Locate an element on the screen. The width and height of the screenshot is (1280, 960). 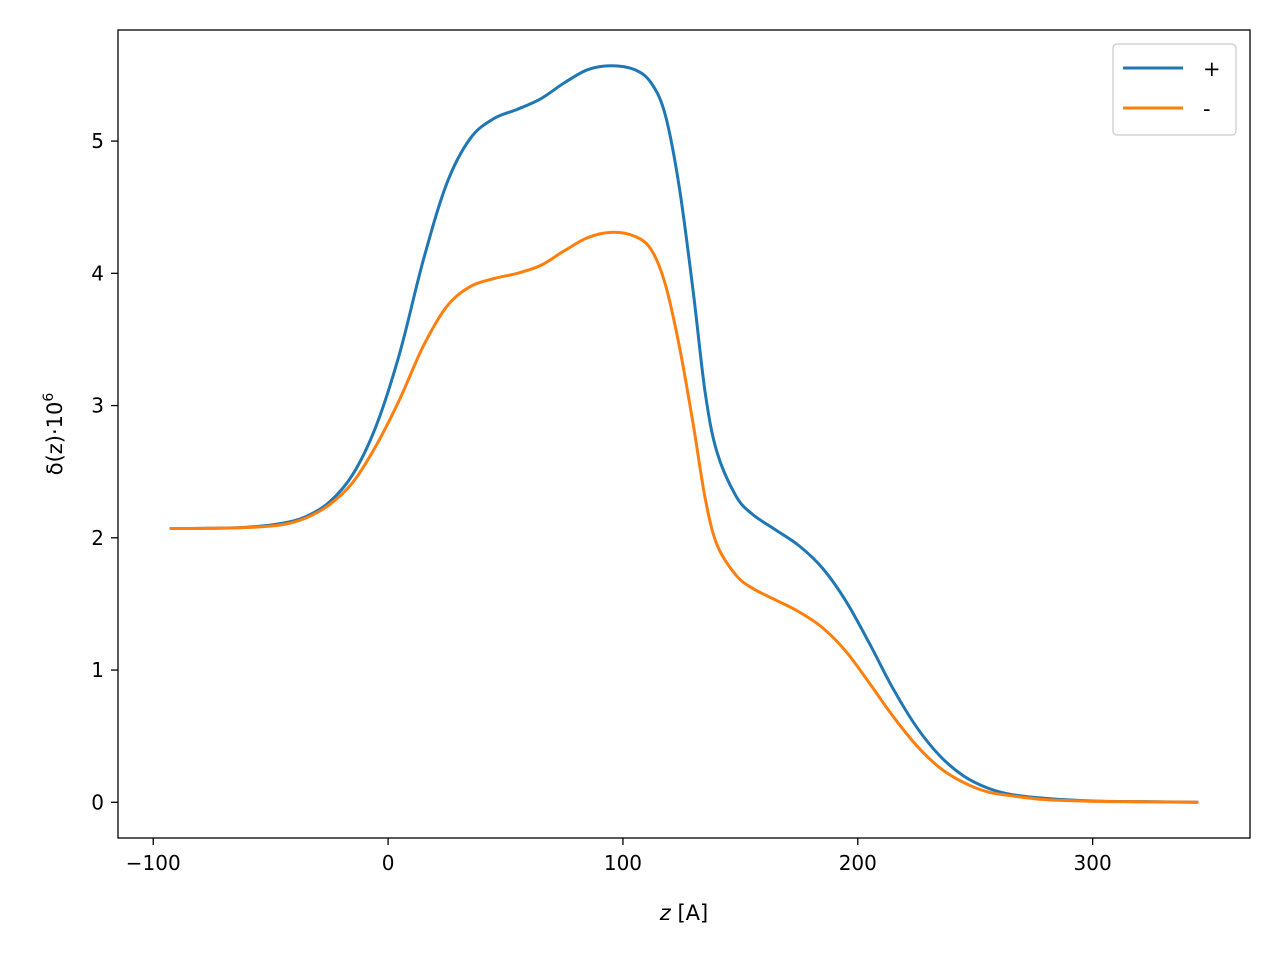
x-tick-label: 300 is located at coordinates (1093, 863).